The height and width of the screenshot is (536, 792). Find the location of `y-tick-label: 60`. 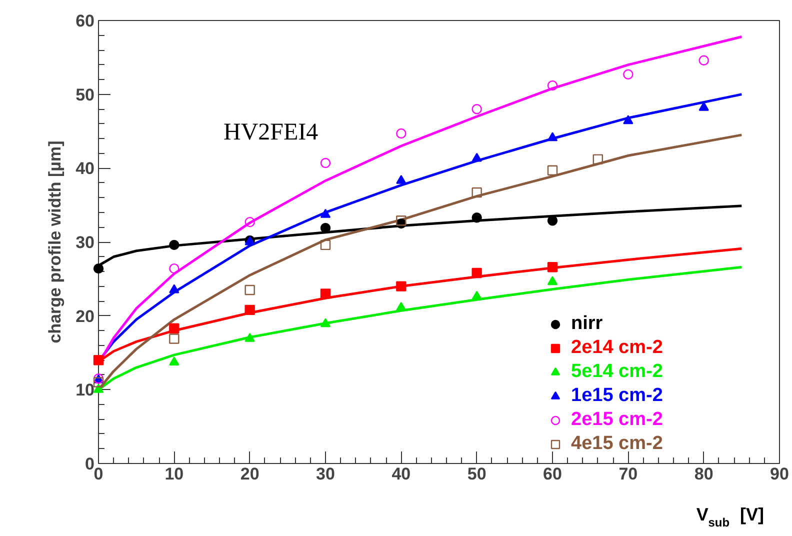

y-tick-label: 60 is located at coordinates (85, 21).